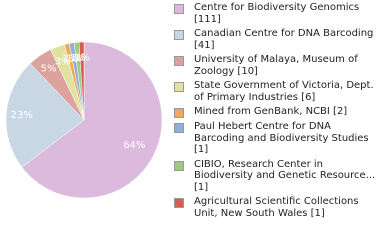 The width and height of the screenshot is (380, 240). I want to click on slice-label: 64%, so click(134, 145).